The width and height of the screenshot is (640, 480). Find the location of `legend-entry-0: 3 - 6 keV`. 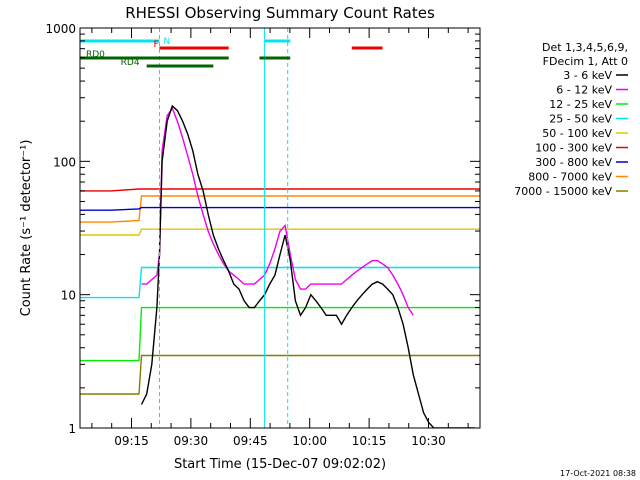

legend-entry-0: 3 - 6 keV is located at coordinates (587, 75).